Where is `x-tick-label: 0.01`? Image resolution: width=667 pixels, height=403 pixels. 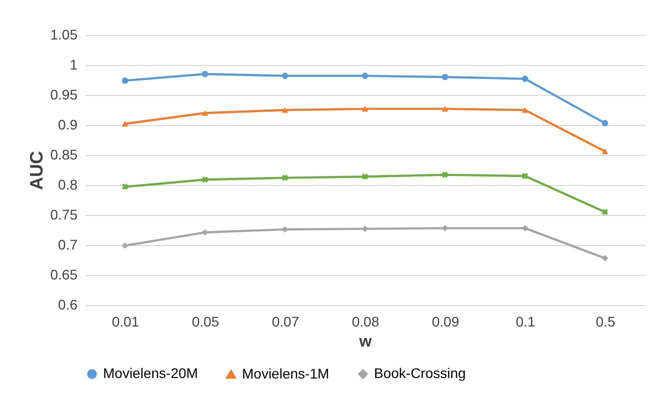 x-tick-label: 0.01 is located at coordinates (126, 322).